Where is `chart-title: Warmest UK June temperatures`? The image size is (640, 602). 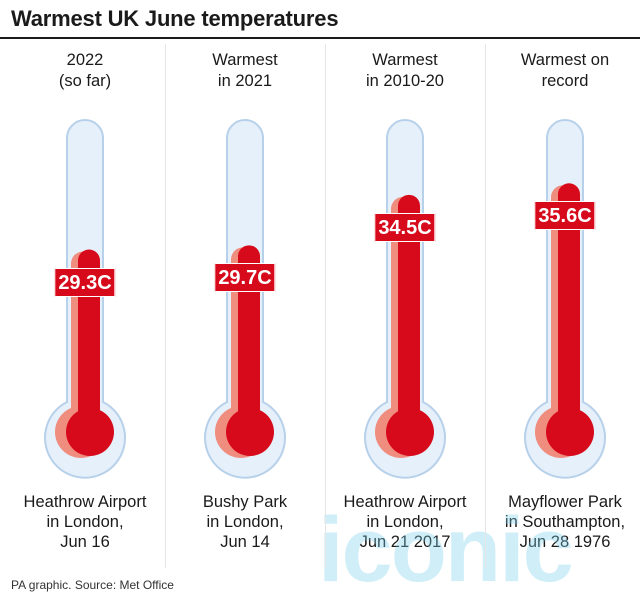 chart-title: Warmest UK June temperatures is located at coordinates (175, 18).